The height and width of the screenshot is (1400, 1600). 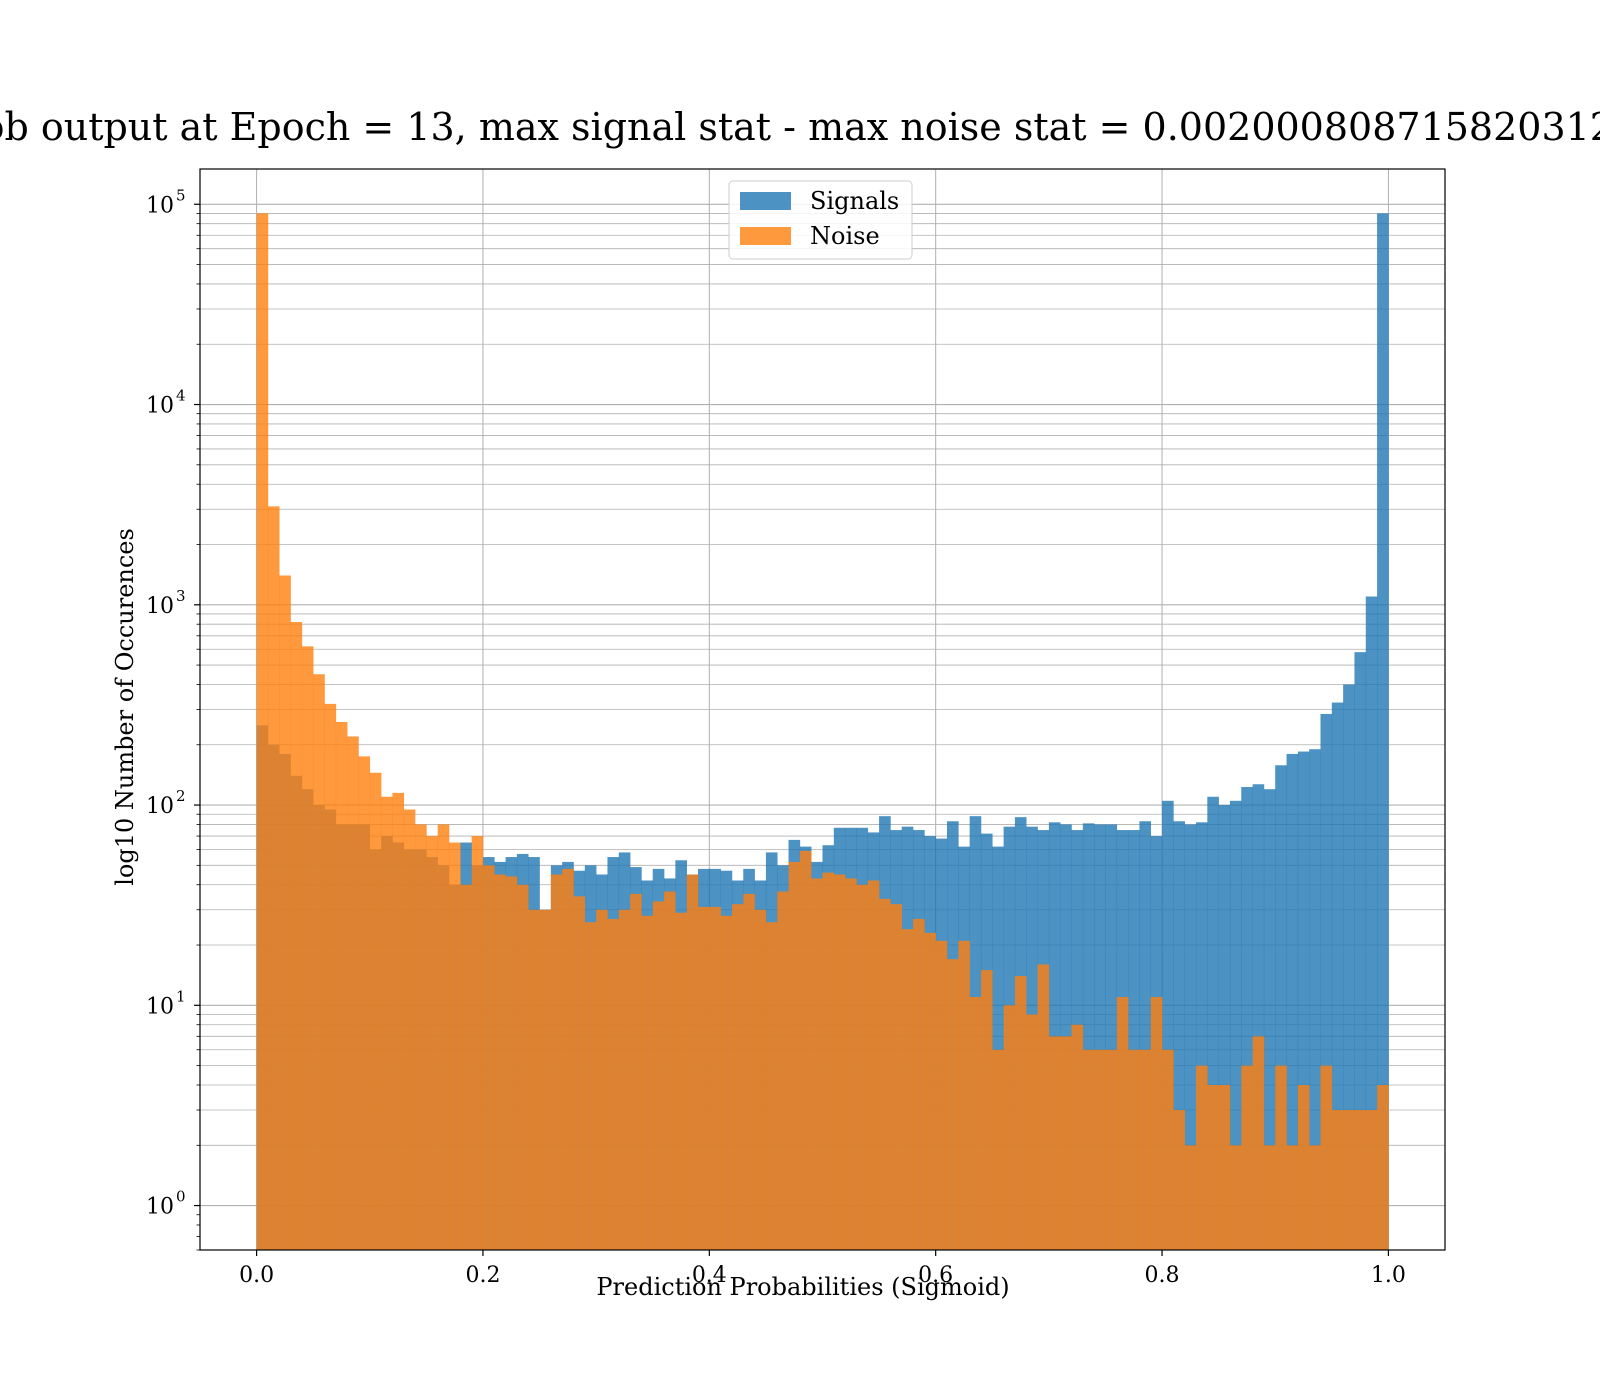 I want to click on y-tick-exponent-1: 1, so click(x=181, y=996).